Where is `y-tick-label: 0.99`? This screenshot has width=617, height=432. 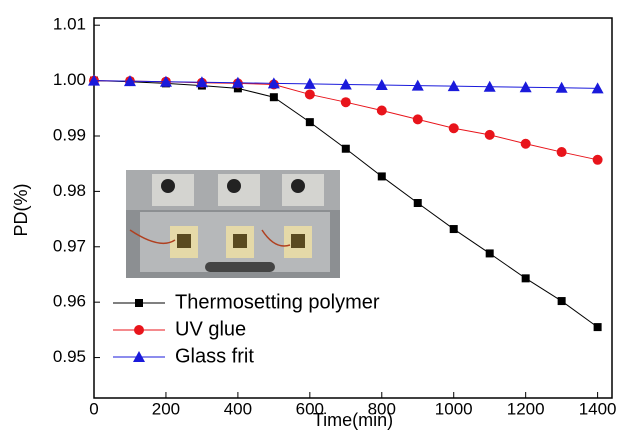
y-tick-label: 0.99 is located at coordinates (69, 134).